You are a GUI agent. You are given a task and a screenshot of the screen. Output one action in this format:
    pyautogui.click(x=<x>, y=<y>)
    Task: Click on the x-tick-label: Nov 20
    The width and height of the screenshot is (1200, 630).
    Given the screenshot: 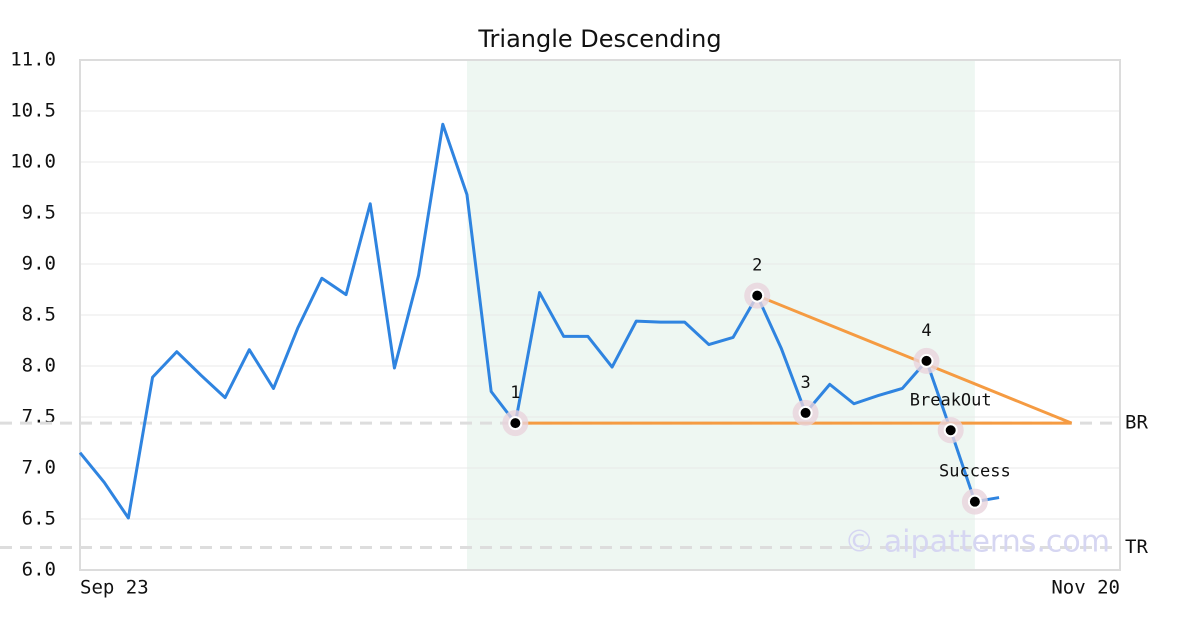 What is the action you would take?
    pyautogui.click(x=1085, y=588)
    